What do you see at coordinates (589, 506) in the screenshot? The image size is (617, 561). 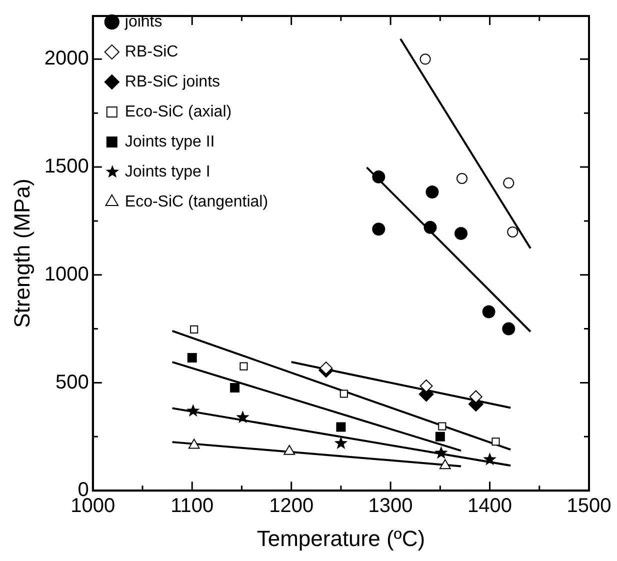 I see `x-tick-label: 1500` at bounding box center [589, 506].